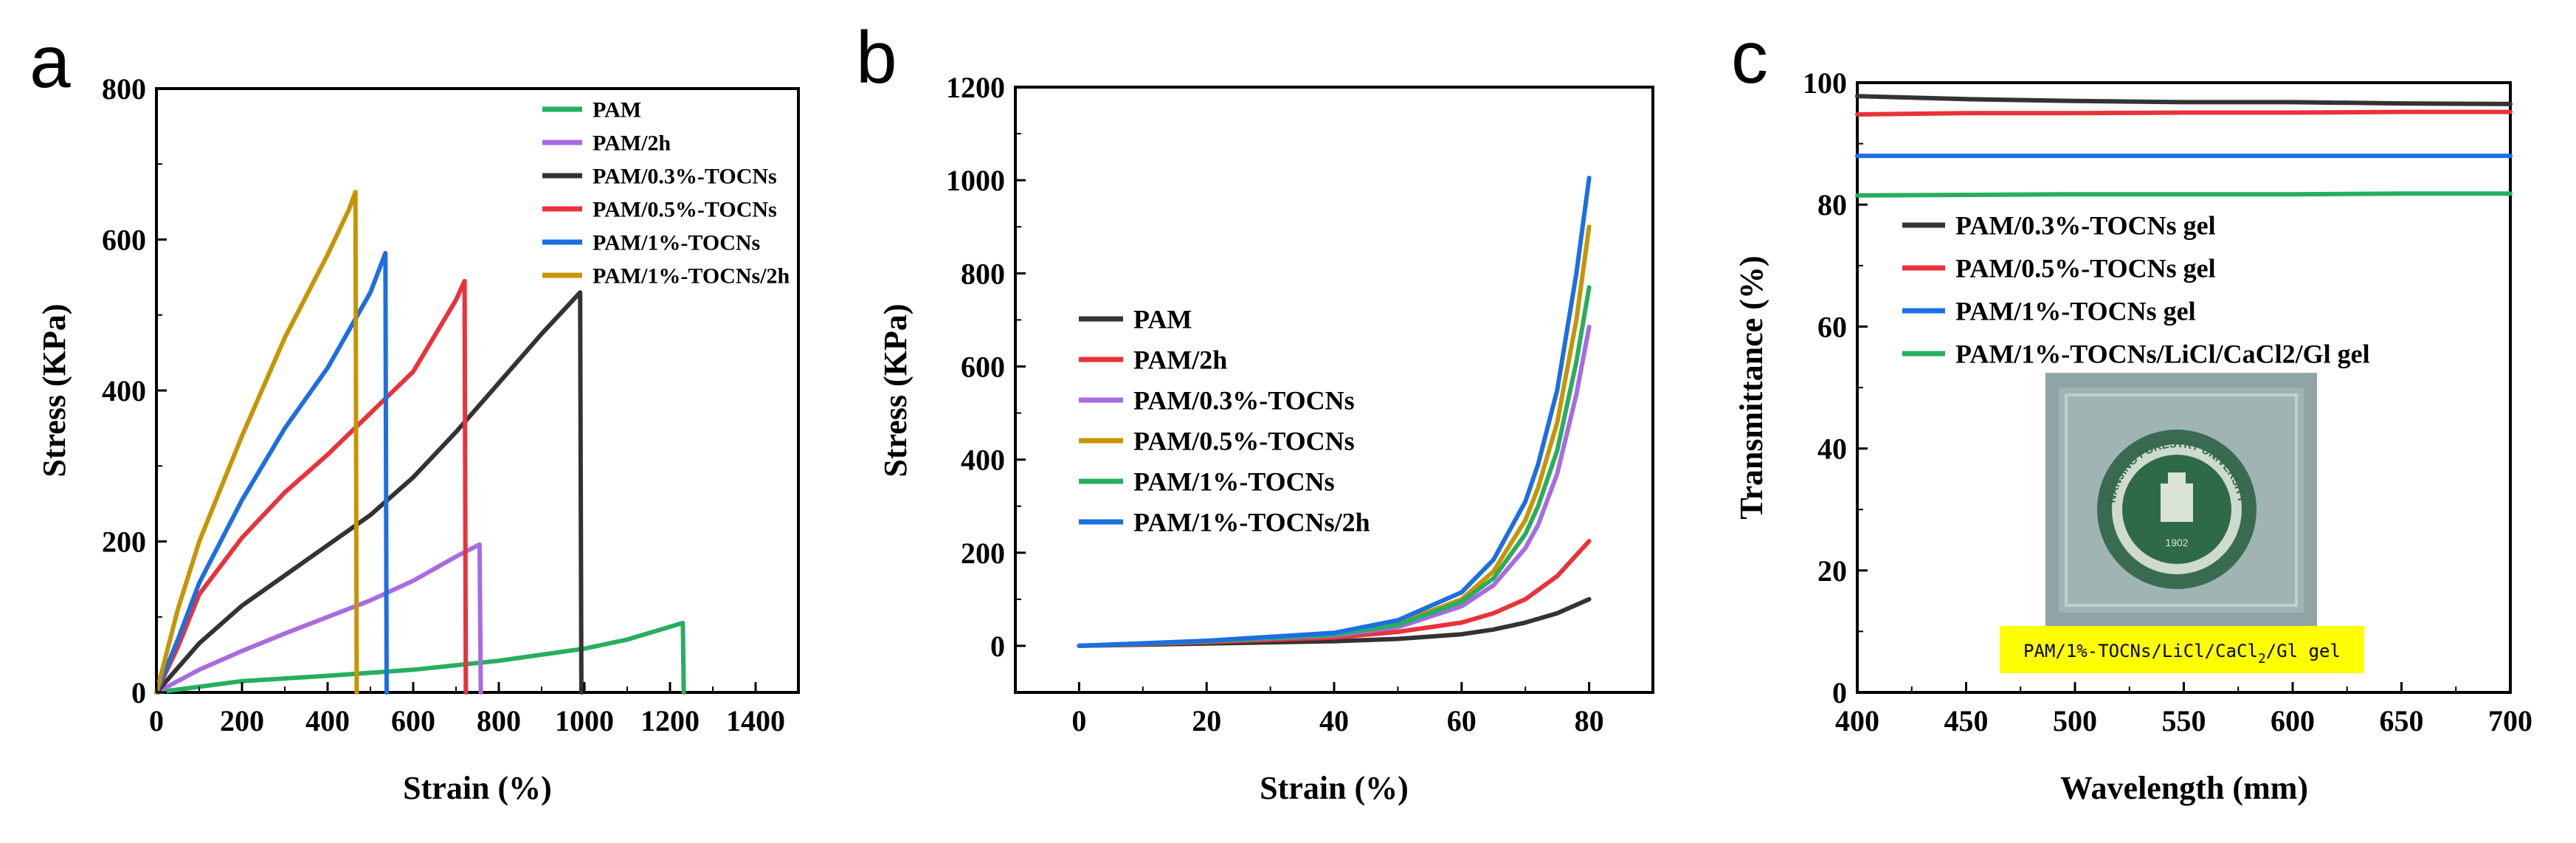 The image size is (2576, 843). I want to click on photo-caption-box, so click(2182, 649).